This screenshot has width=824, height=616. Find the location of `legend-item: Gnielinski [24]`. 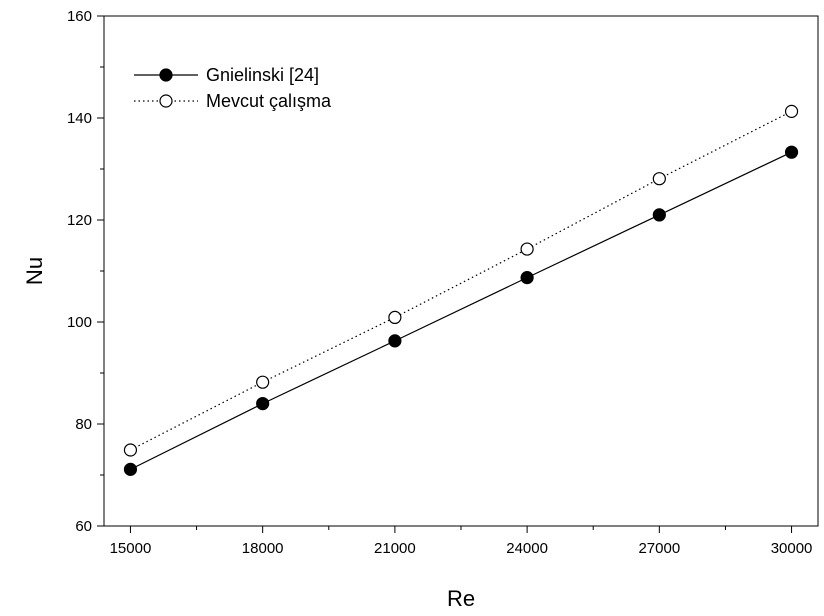

legend-item: Gnielinski [24] is located at coordinates (226, 75).